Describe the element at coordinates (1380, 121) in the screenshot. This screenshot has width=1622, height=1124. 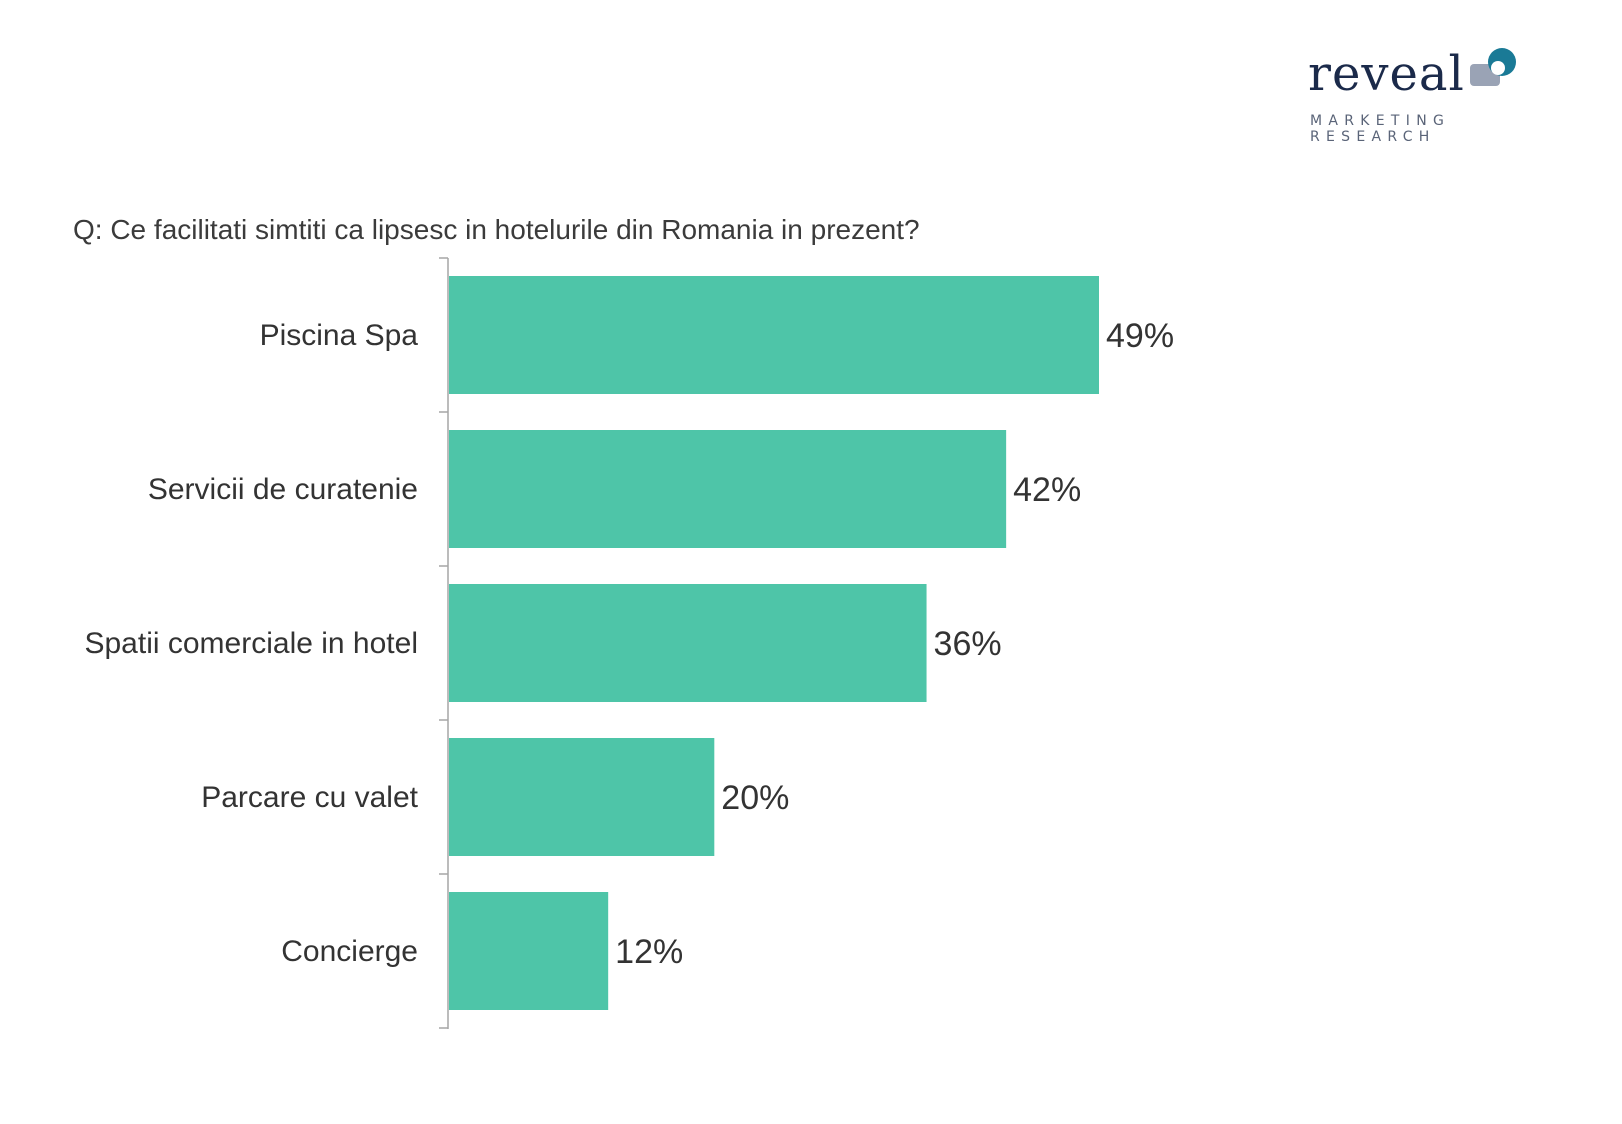
I see `logo-subtitle-marketing: MARKETING` at that location.